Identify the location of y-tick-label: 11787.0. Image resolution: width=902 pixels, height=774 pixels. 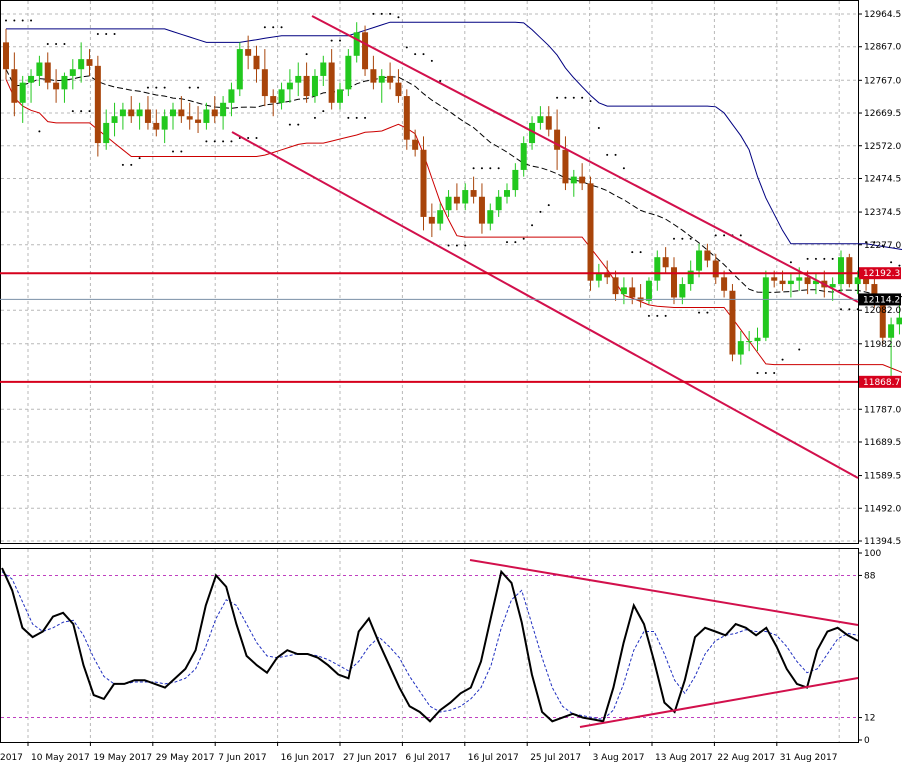
(882, 410).